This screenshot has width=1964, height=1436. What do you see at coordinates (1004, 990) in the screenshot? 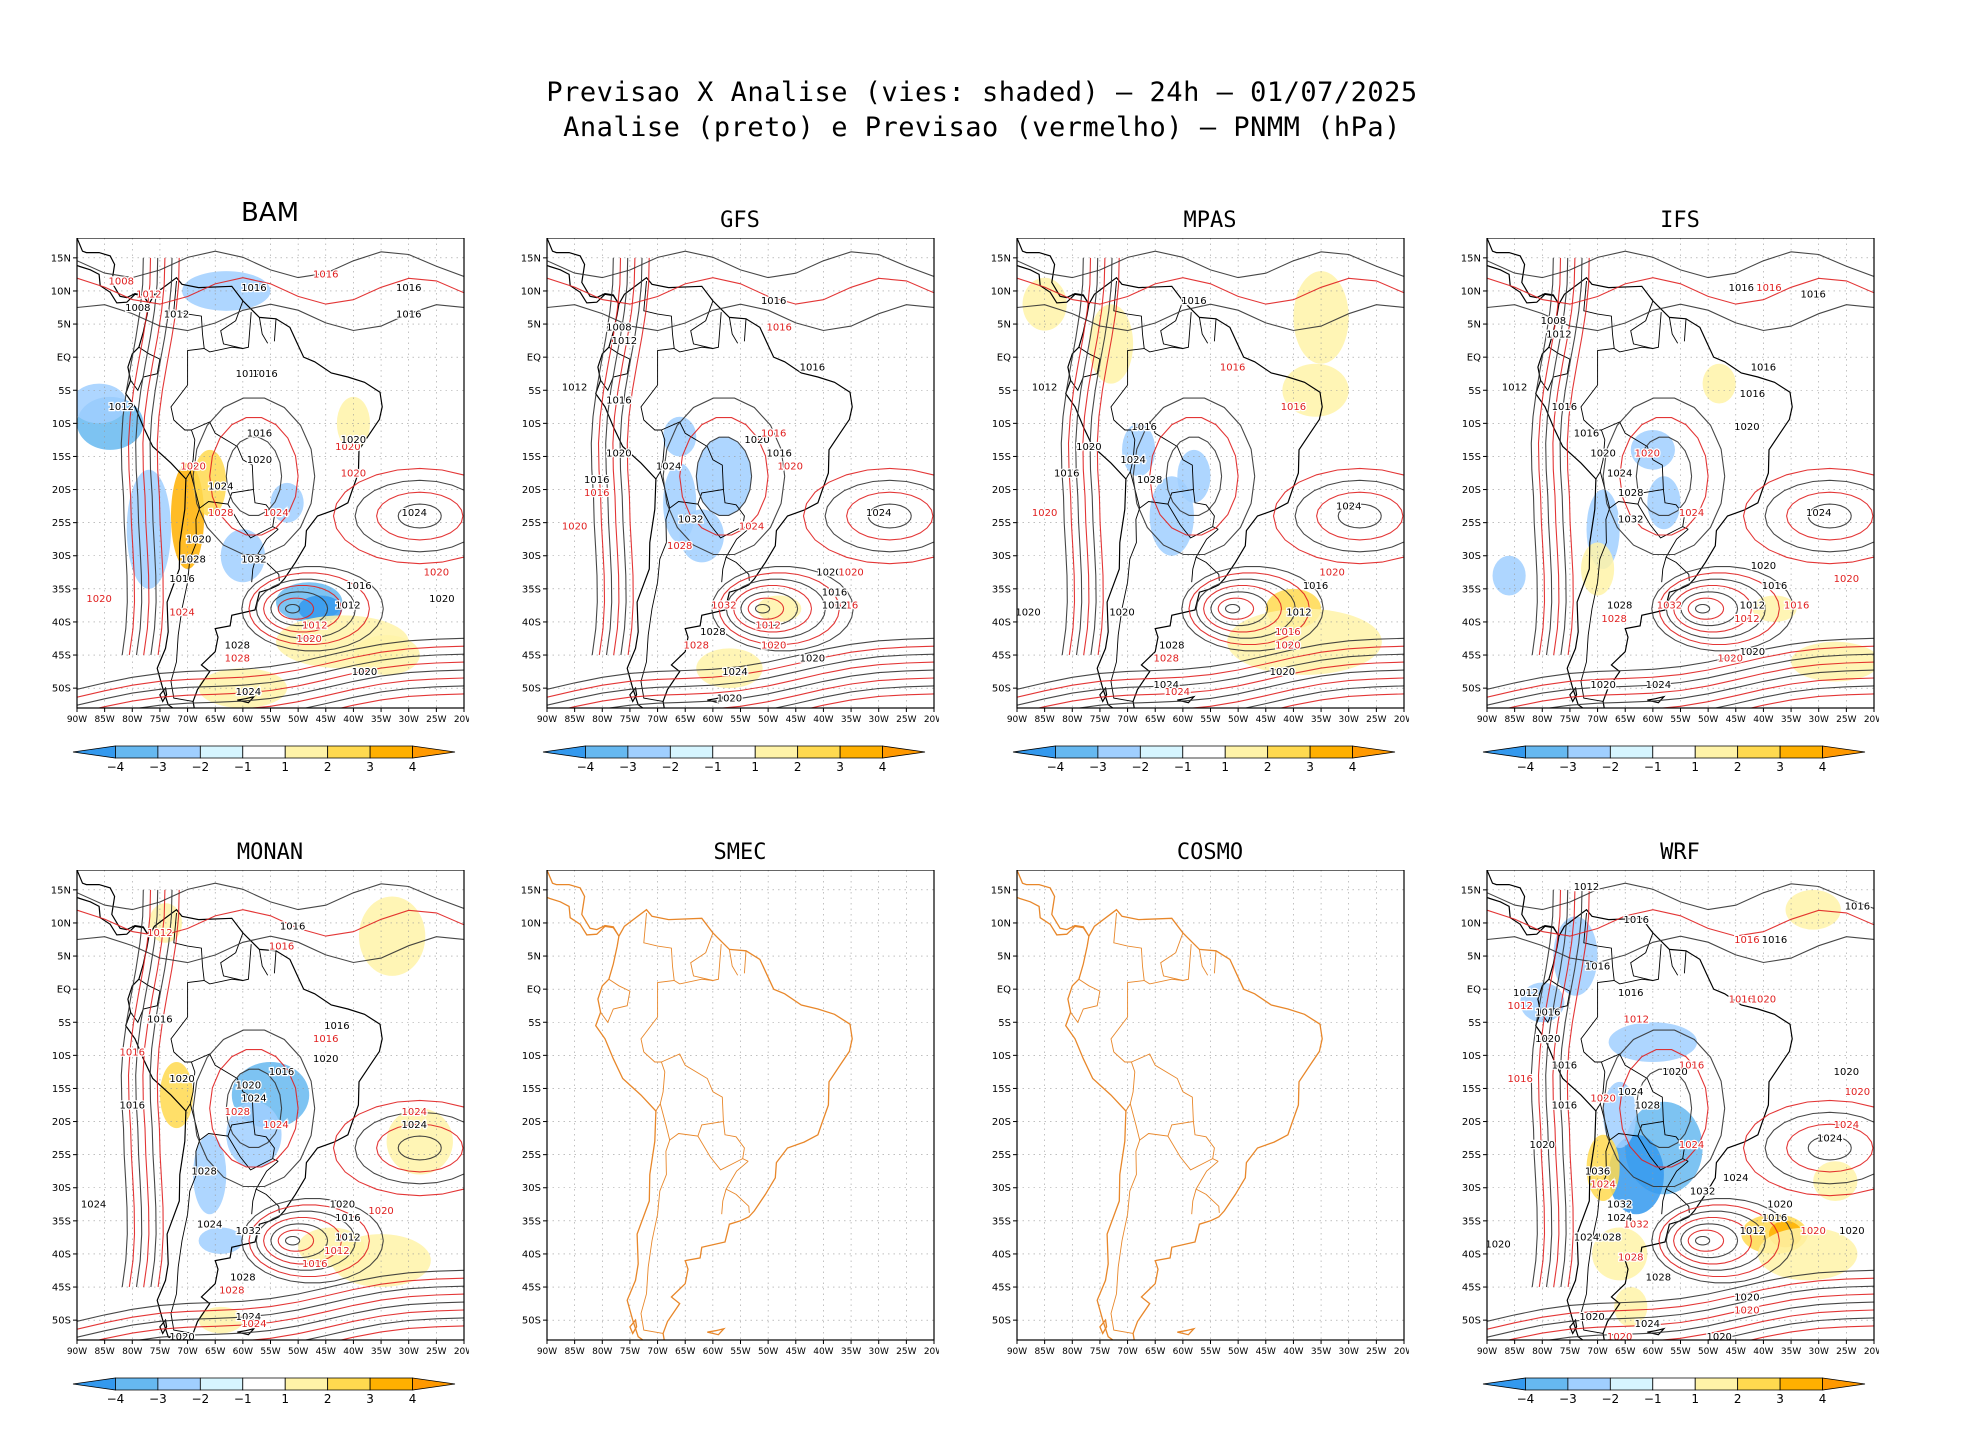
I see `lat-label: EQ` at bounding box center [1004, 990].